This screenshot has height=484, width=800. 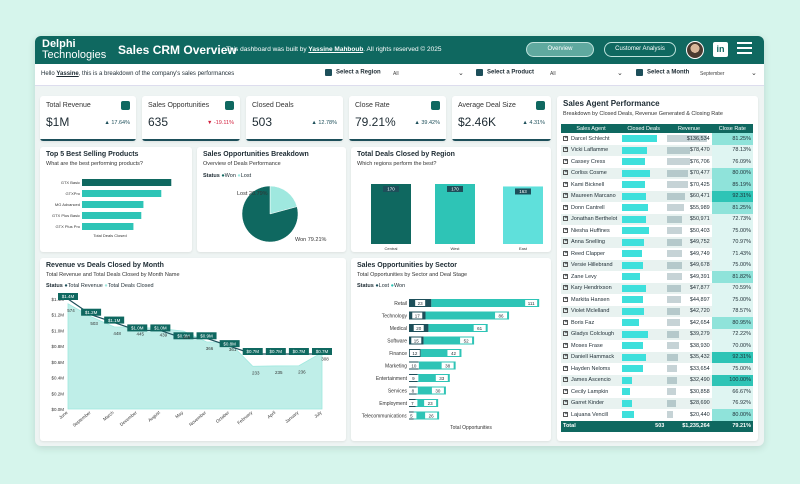 What do you see at coordinates (657, 357) in the screenshot?
I see `table-row: Daniell Hammack $35,432 92.31%` at bounding box center [657, 357].